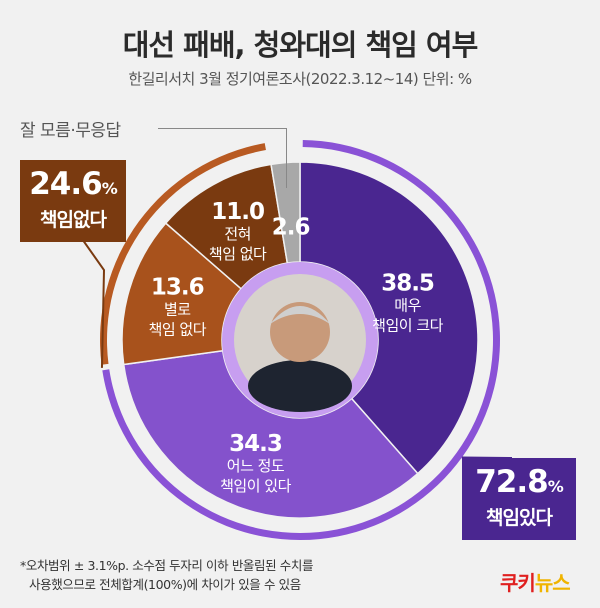 This screenshot has height=608, width=600. Describe the element at coordinates (552, 583) in the screenshot. I see `brand-logo-part-2: 뉴스` at that location.